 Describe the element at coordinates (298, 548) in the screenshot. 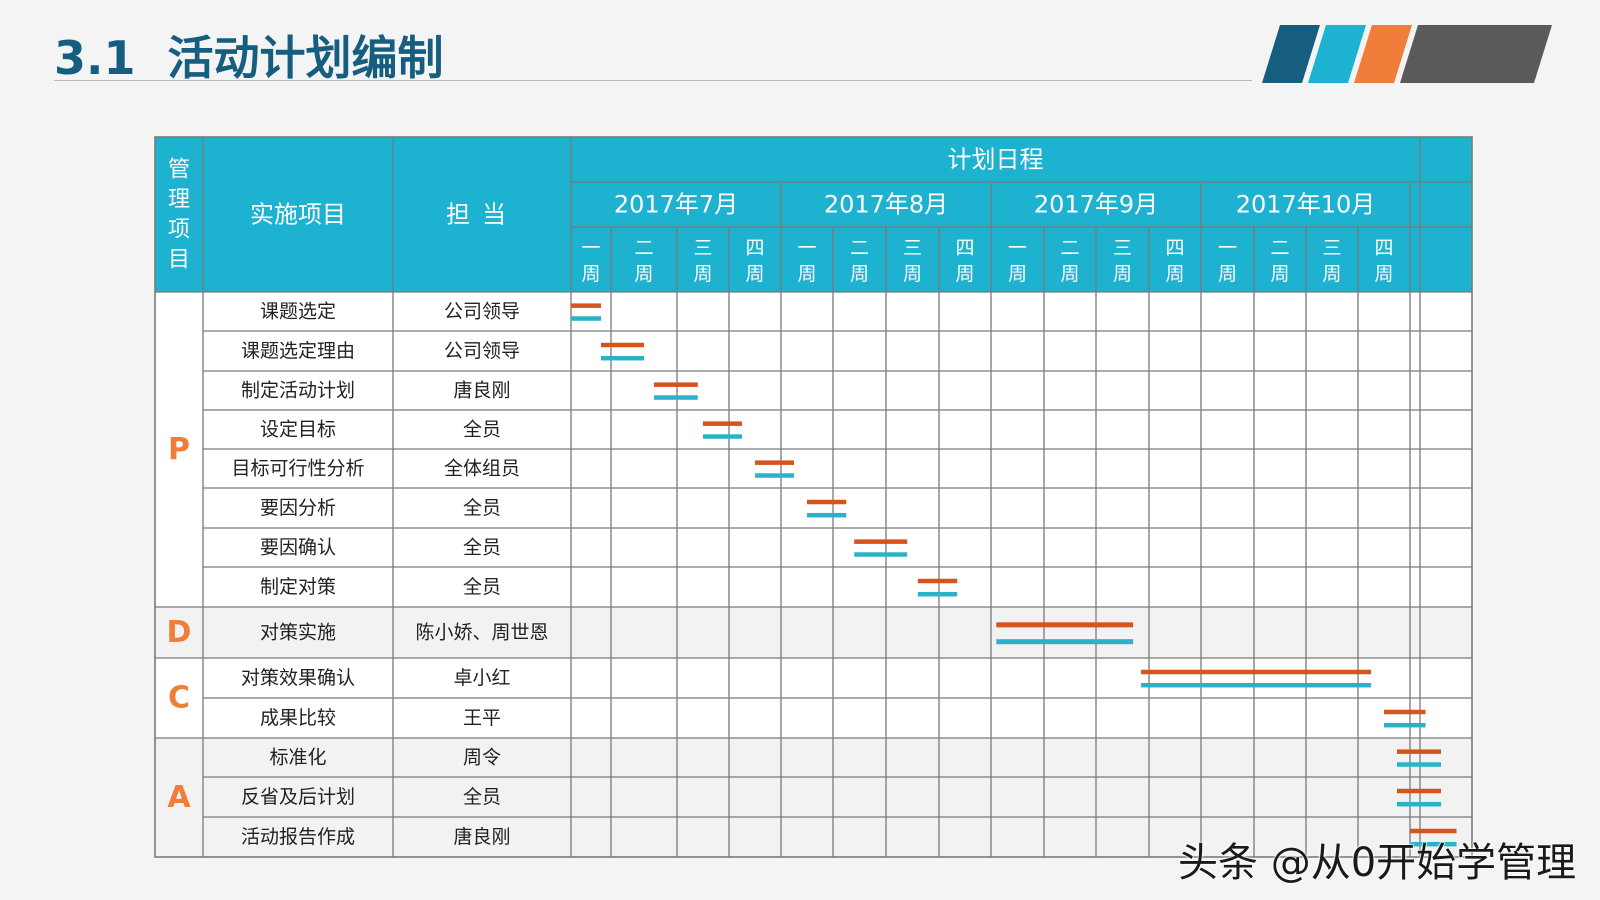

I see `task-item: 要因确认` at that location.